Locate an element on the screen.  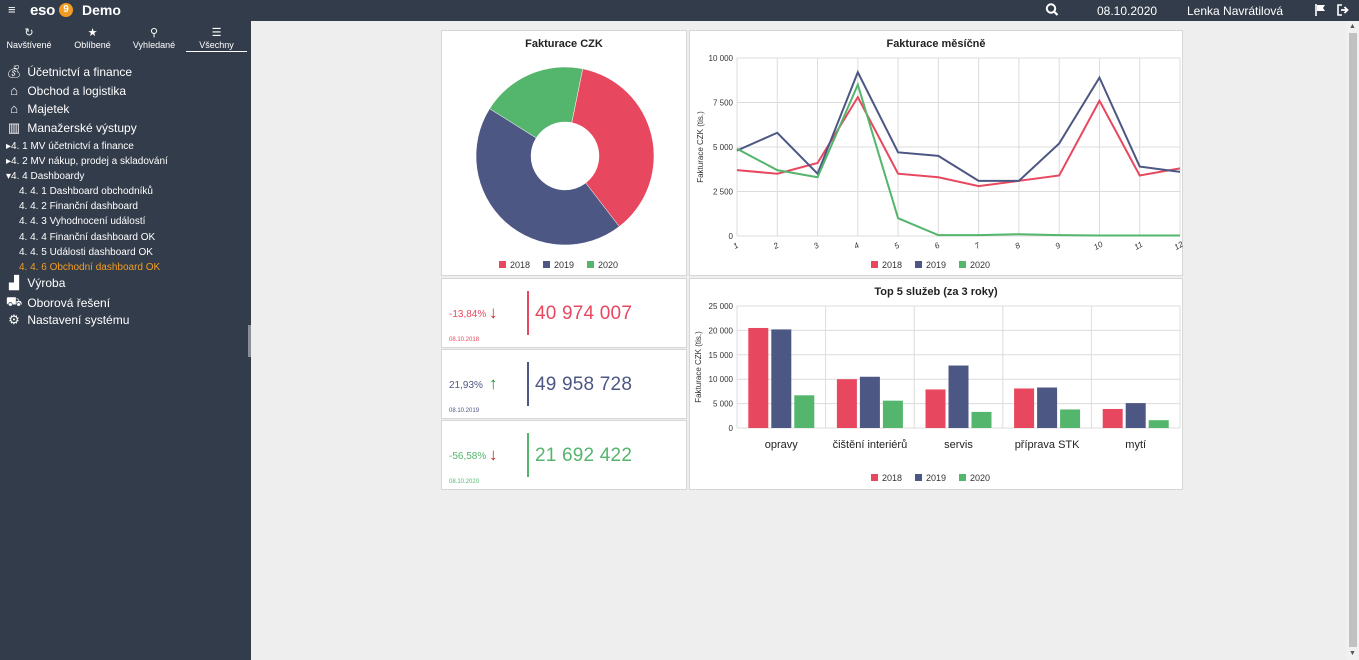
x-tick-label: 10 is located at coordinates (1098, 245).